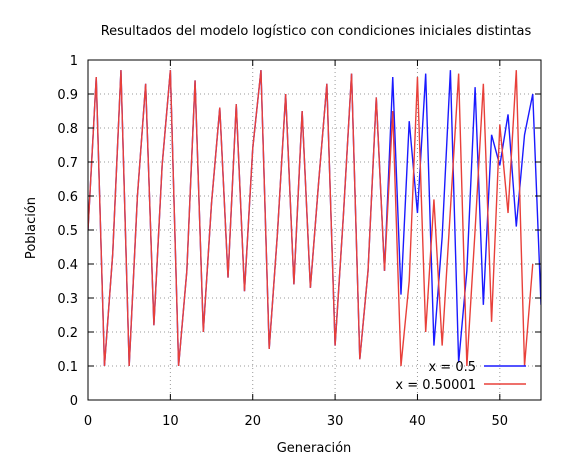 The image size is (568, 459). Describe the element at coordinates (67, 265) in the screenshot. I see `y-tick-label: 0.4` at that location.